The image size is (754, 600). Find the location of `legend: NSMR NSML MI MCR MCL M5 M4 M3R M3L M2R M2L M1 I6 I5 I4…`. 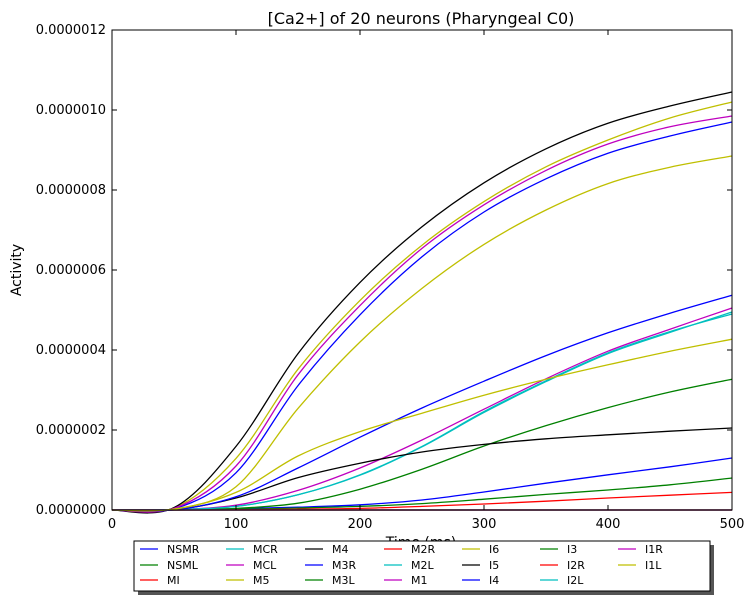

legend: NSMR NSML MI MCR MCL M5 M4 M3R M3L M2R M2L M1 I6 I5 I4… is located at coordinates (423, 567).